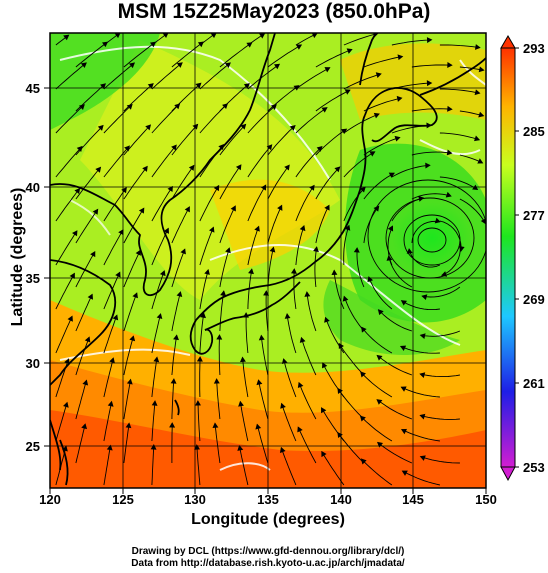 The width and height of the screenshot is (548, 573). Describe the element at coordinates (268, 519) in the screenshot. I see `x-axis-label: Longitude (degrees)` at that location.